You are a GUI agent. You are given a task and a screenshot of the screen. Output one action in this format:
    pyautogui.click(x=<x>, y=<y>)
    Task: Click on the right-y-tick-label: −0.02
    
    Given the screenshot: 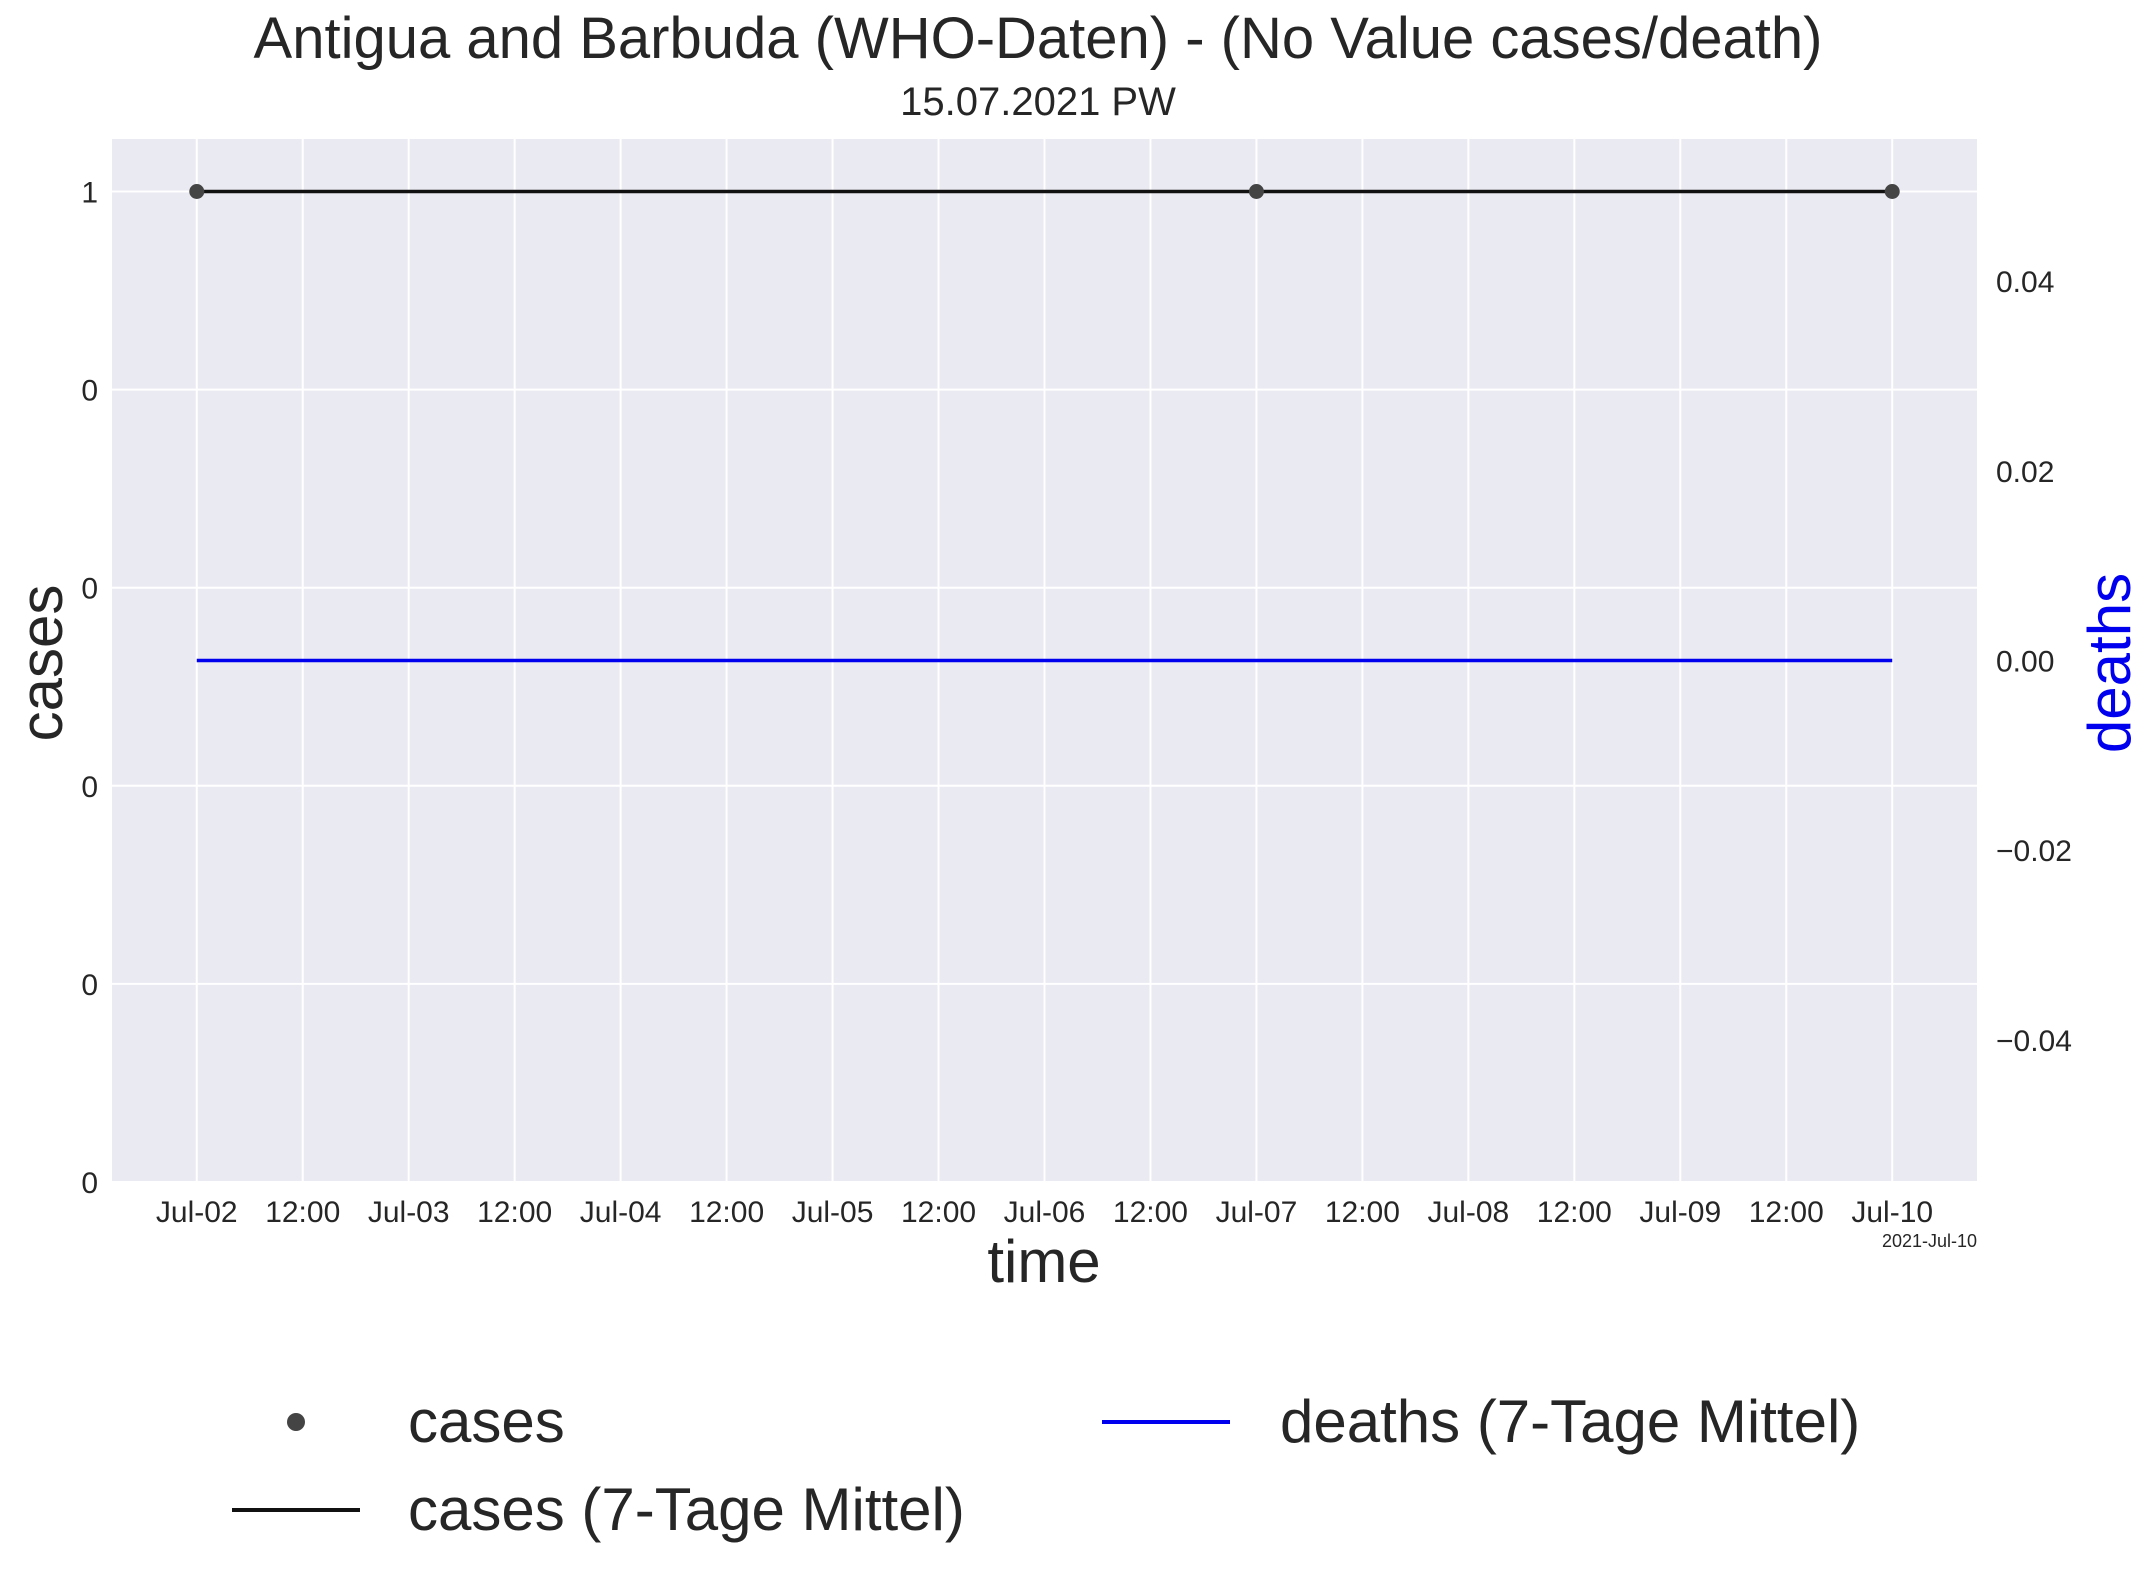 What is the action you would take?
    pyautogui.click(x=2034, y=851)
    